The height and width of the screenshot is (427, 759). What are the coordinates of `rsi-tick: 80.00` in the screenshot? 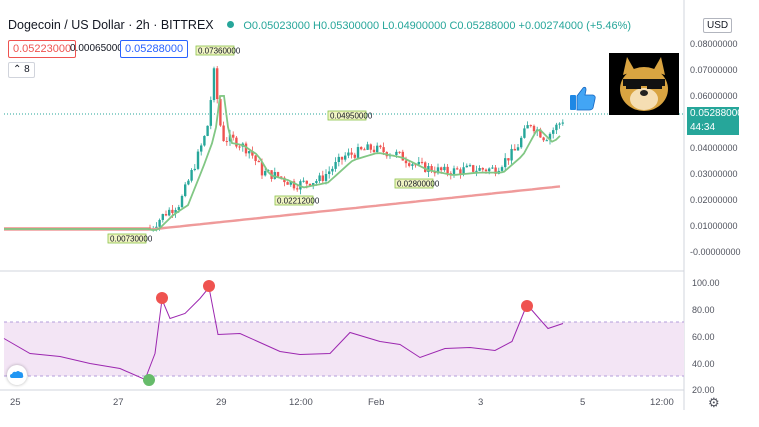 It's located at (703, 310).